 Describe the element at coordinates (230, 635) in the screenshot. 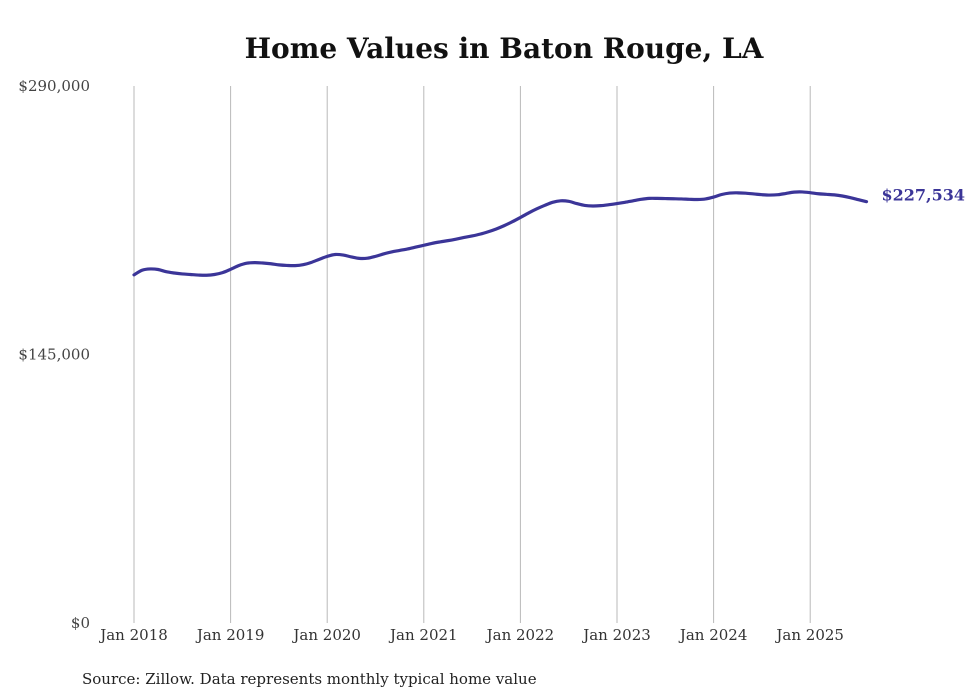

I see `x-tick-label: Jan 2019` at that location.